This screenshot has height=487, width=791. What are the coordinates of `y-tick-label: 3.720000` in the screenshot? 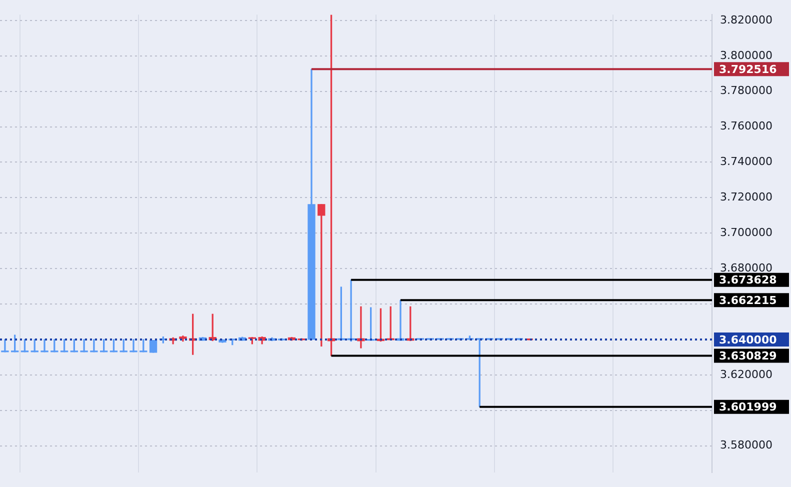 It's located at (746, 197).